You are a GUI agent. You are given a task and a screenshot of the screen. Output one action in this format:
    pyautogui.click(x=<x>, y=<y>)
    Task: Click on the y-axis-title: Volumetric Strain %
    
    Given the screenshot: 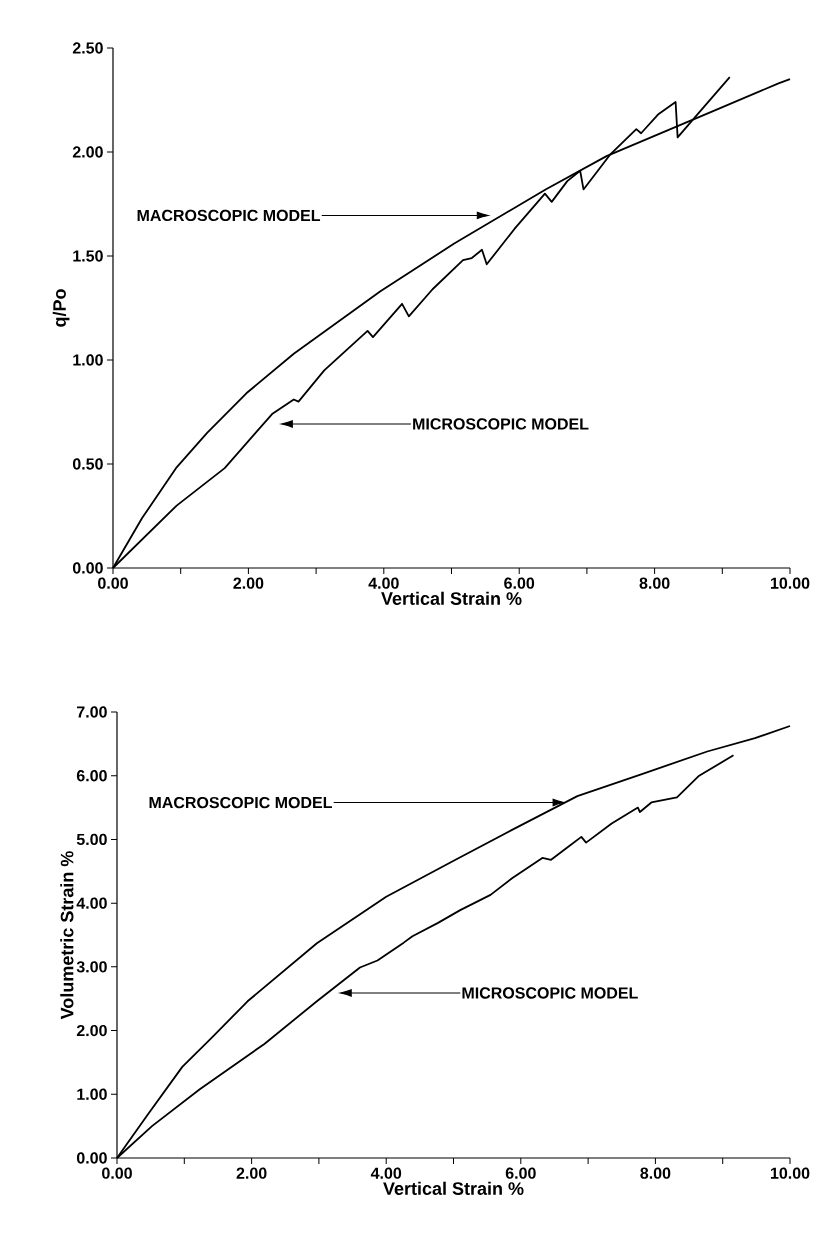 What is the action you would take?
    pyautogui.click(x=67, y=935)
    